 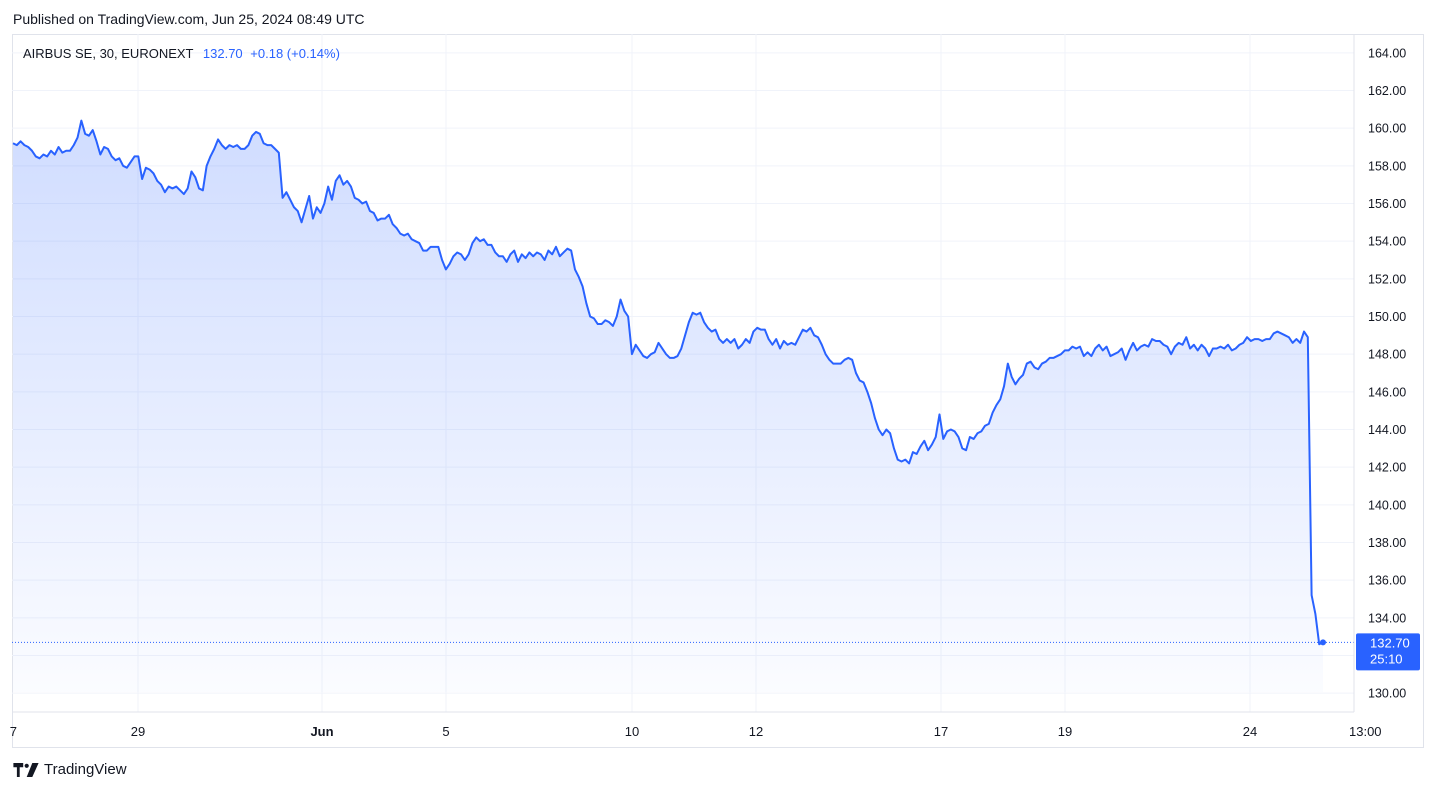 What do you see at coordinates (1387, 392) in the screenshot?
I see `y-tick-label: 146.00` at bounding box center [1387, 392].